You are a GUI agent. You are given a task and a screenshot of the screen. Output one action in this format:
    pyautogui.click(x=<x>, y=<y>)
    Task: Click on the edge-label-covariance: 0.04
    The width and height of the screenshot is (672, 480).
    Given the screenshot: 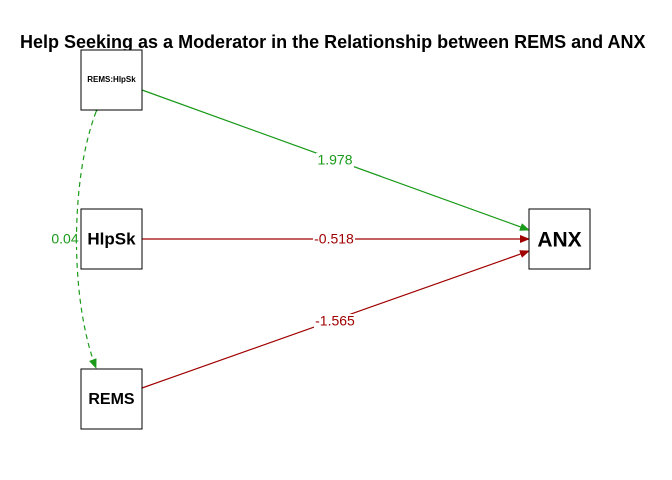 What is the action you would take?
    pyautogui.click(x=64, y=239)
    